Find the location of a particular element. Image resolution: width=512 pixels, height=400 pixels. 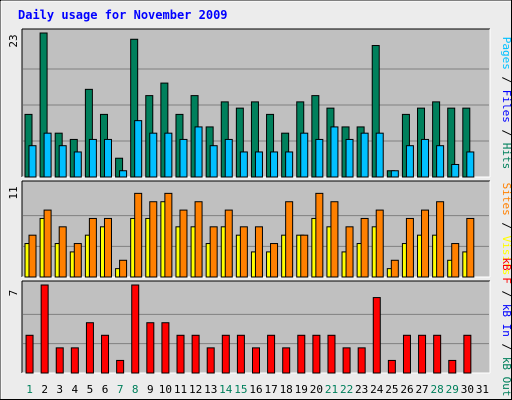

legend-top-part-2: Files is located at coordinates (506, 106).